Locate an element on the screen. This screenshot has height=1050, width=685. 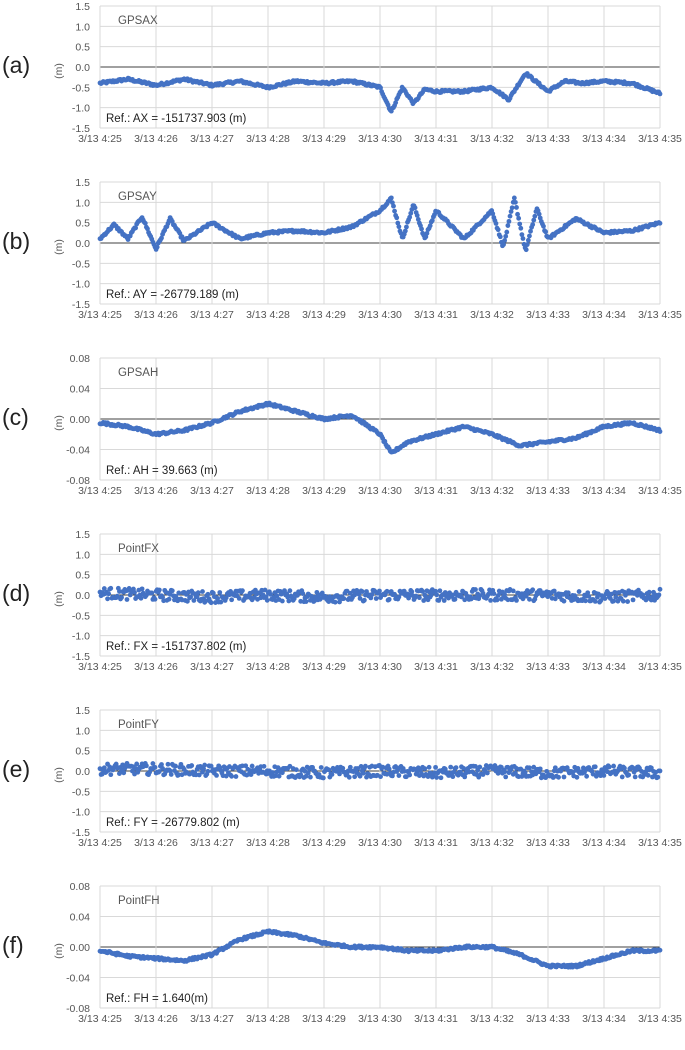
y-tick-label: 0.04 is located at coordinates (80, 918).